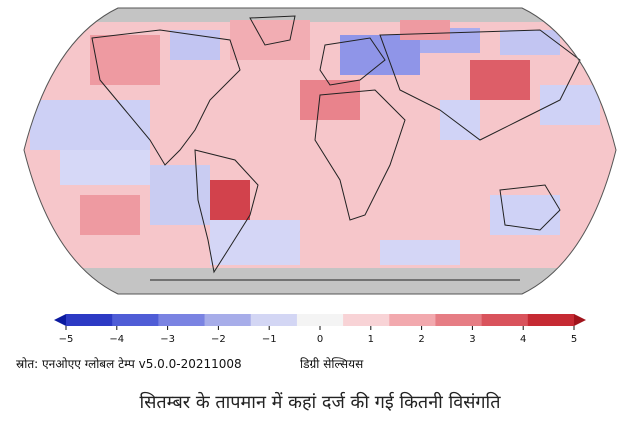 This screenshot has height=427, width=640. Describe the element at coordinates (574, 339) in the screenshot. I see `colorbar-tick-label: 5` at that location.